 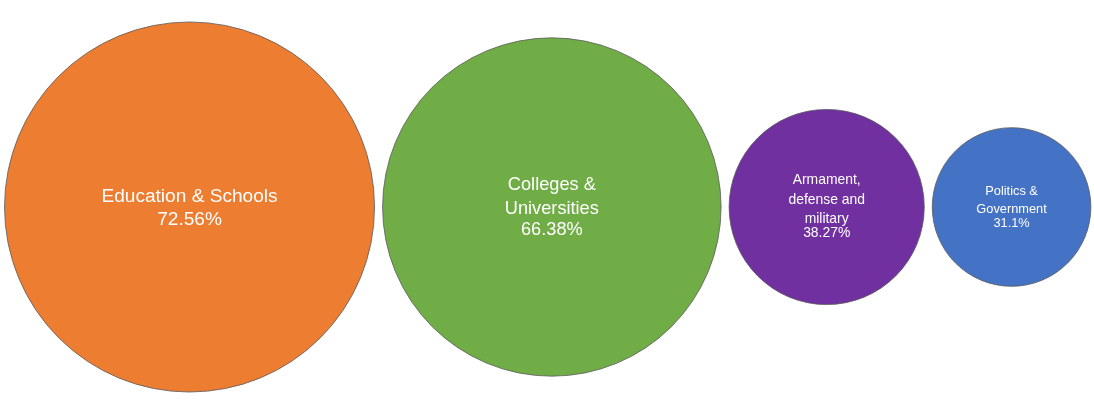 I want to click on category-label: Politics & Government, so click(x=1012, y=199).